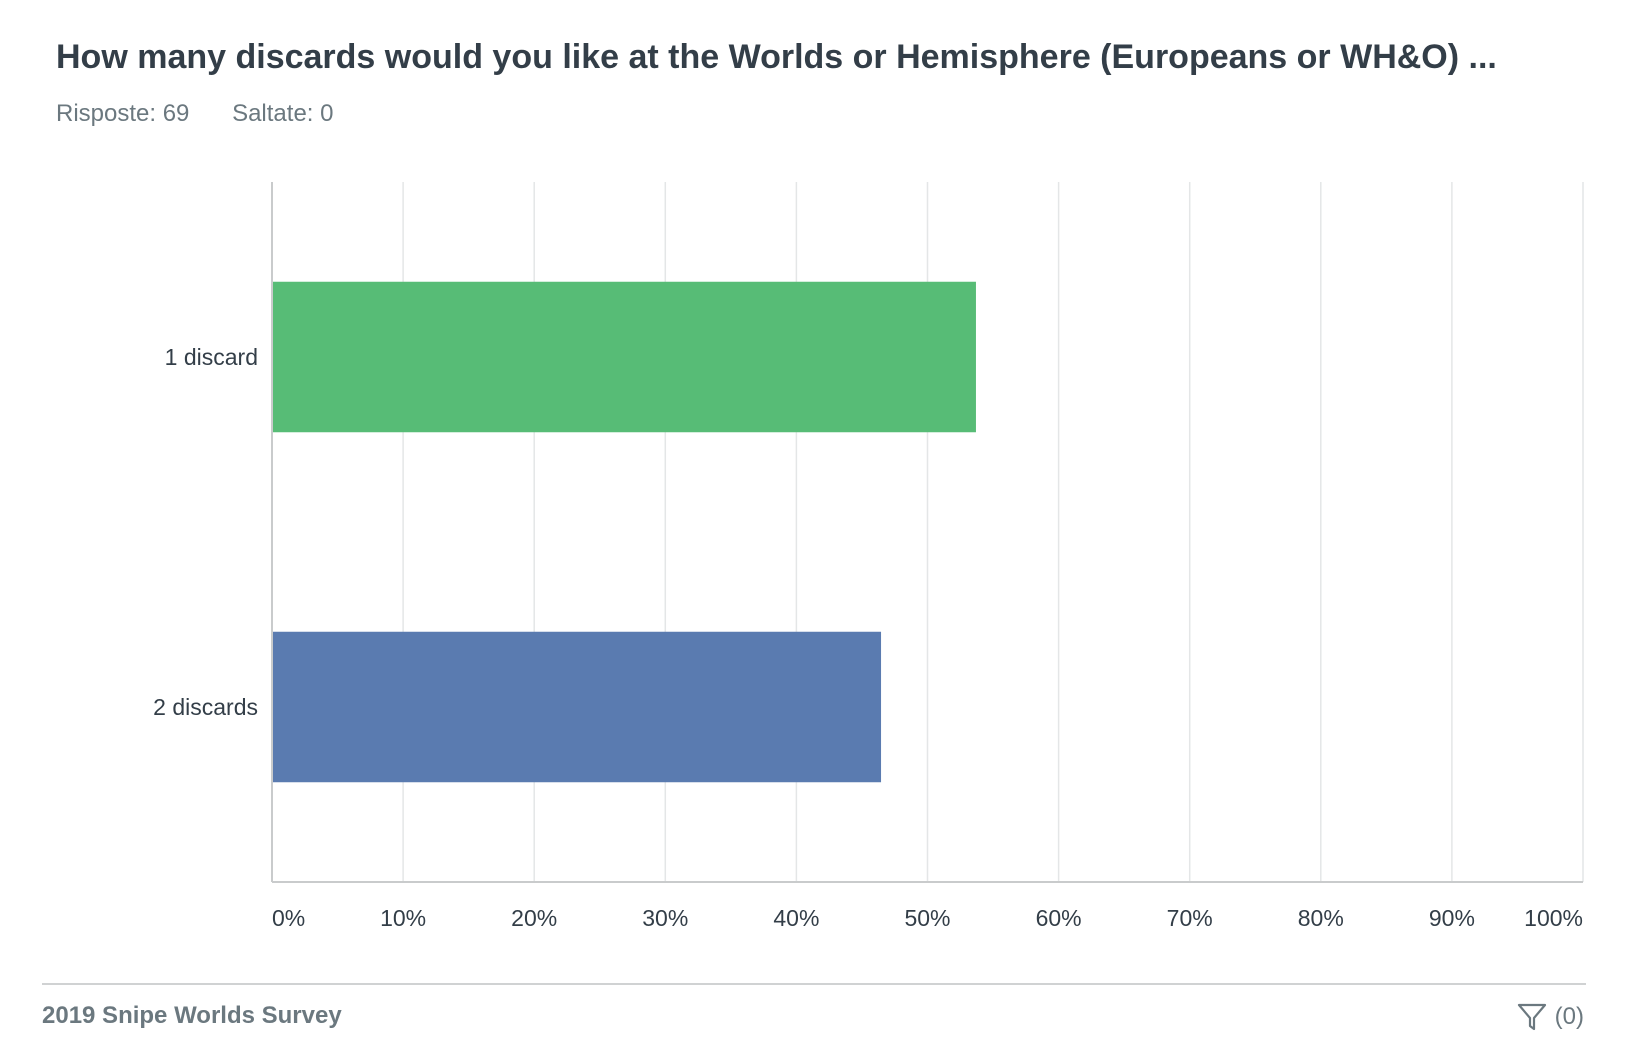 The height and width of the screenshot is (1054, 1626). Describe the element at coordinates (534, 918) in the screenshot. I see `x-tick-label: 20%` at that location.